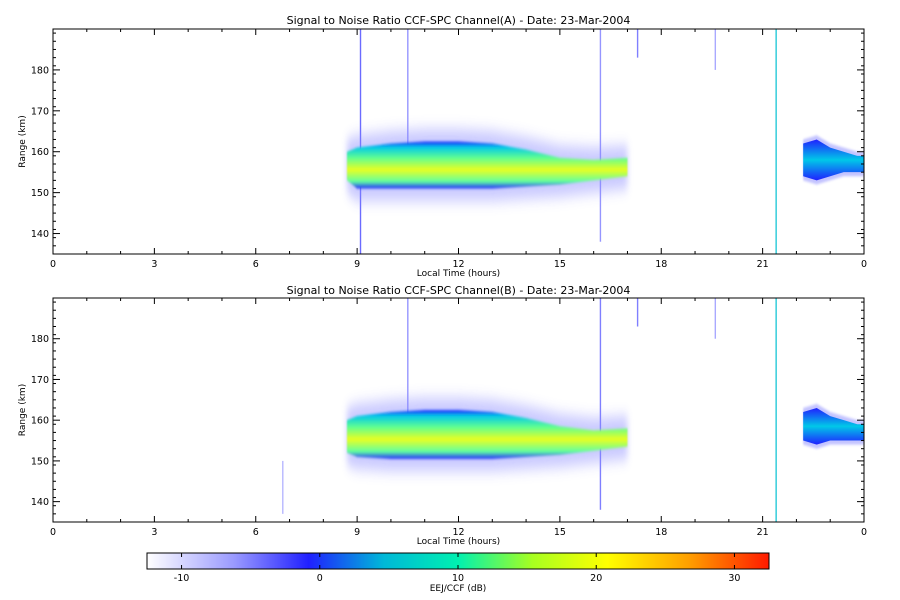  Describe the element at coordinates (320, 578) in the screenshot. I see `colorbar-tick-label: 0` at that location.